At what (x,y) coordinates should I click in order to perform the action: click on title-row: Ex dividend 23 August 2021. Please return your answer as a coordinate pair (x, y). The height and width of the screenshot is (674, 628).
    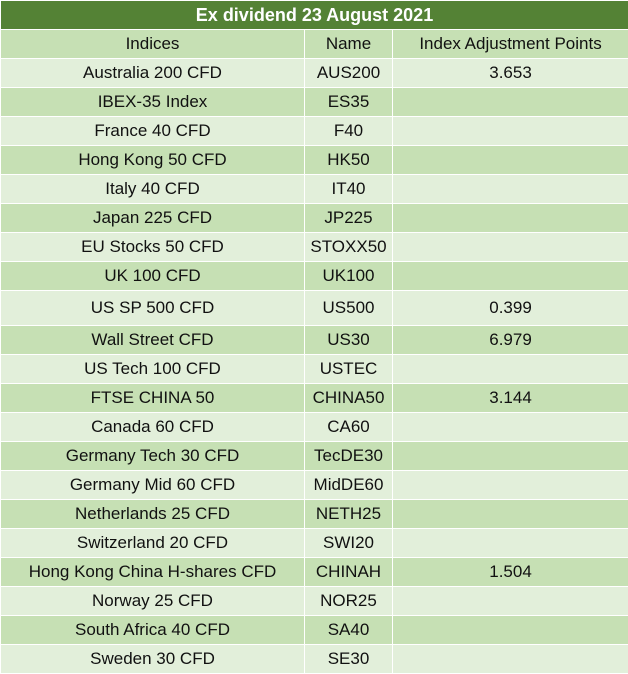
    Looking at the image, I should click on (314, 15).